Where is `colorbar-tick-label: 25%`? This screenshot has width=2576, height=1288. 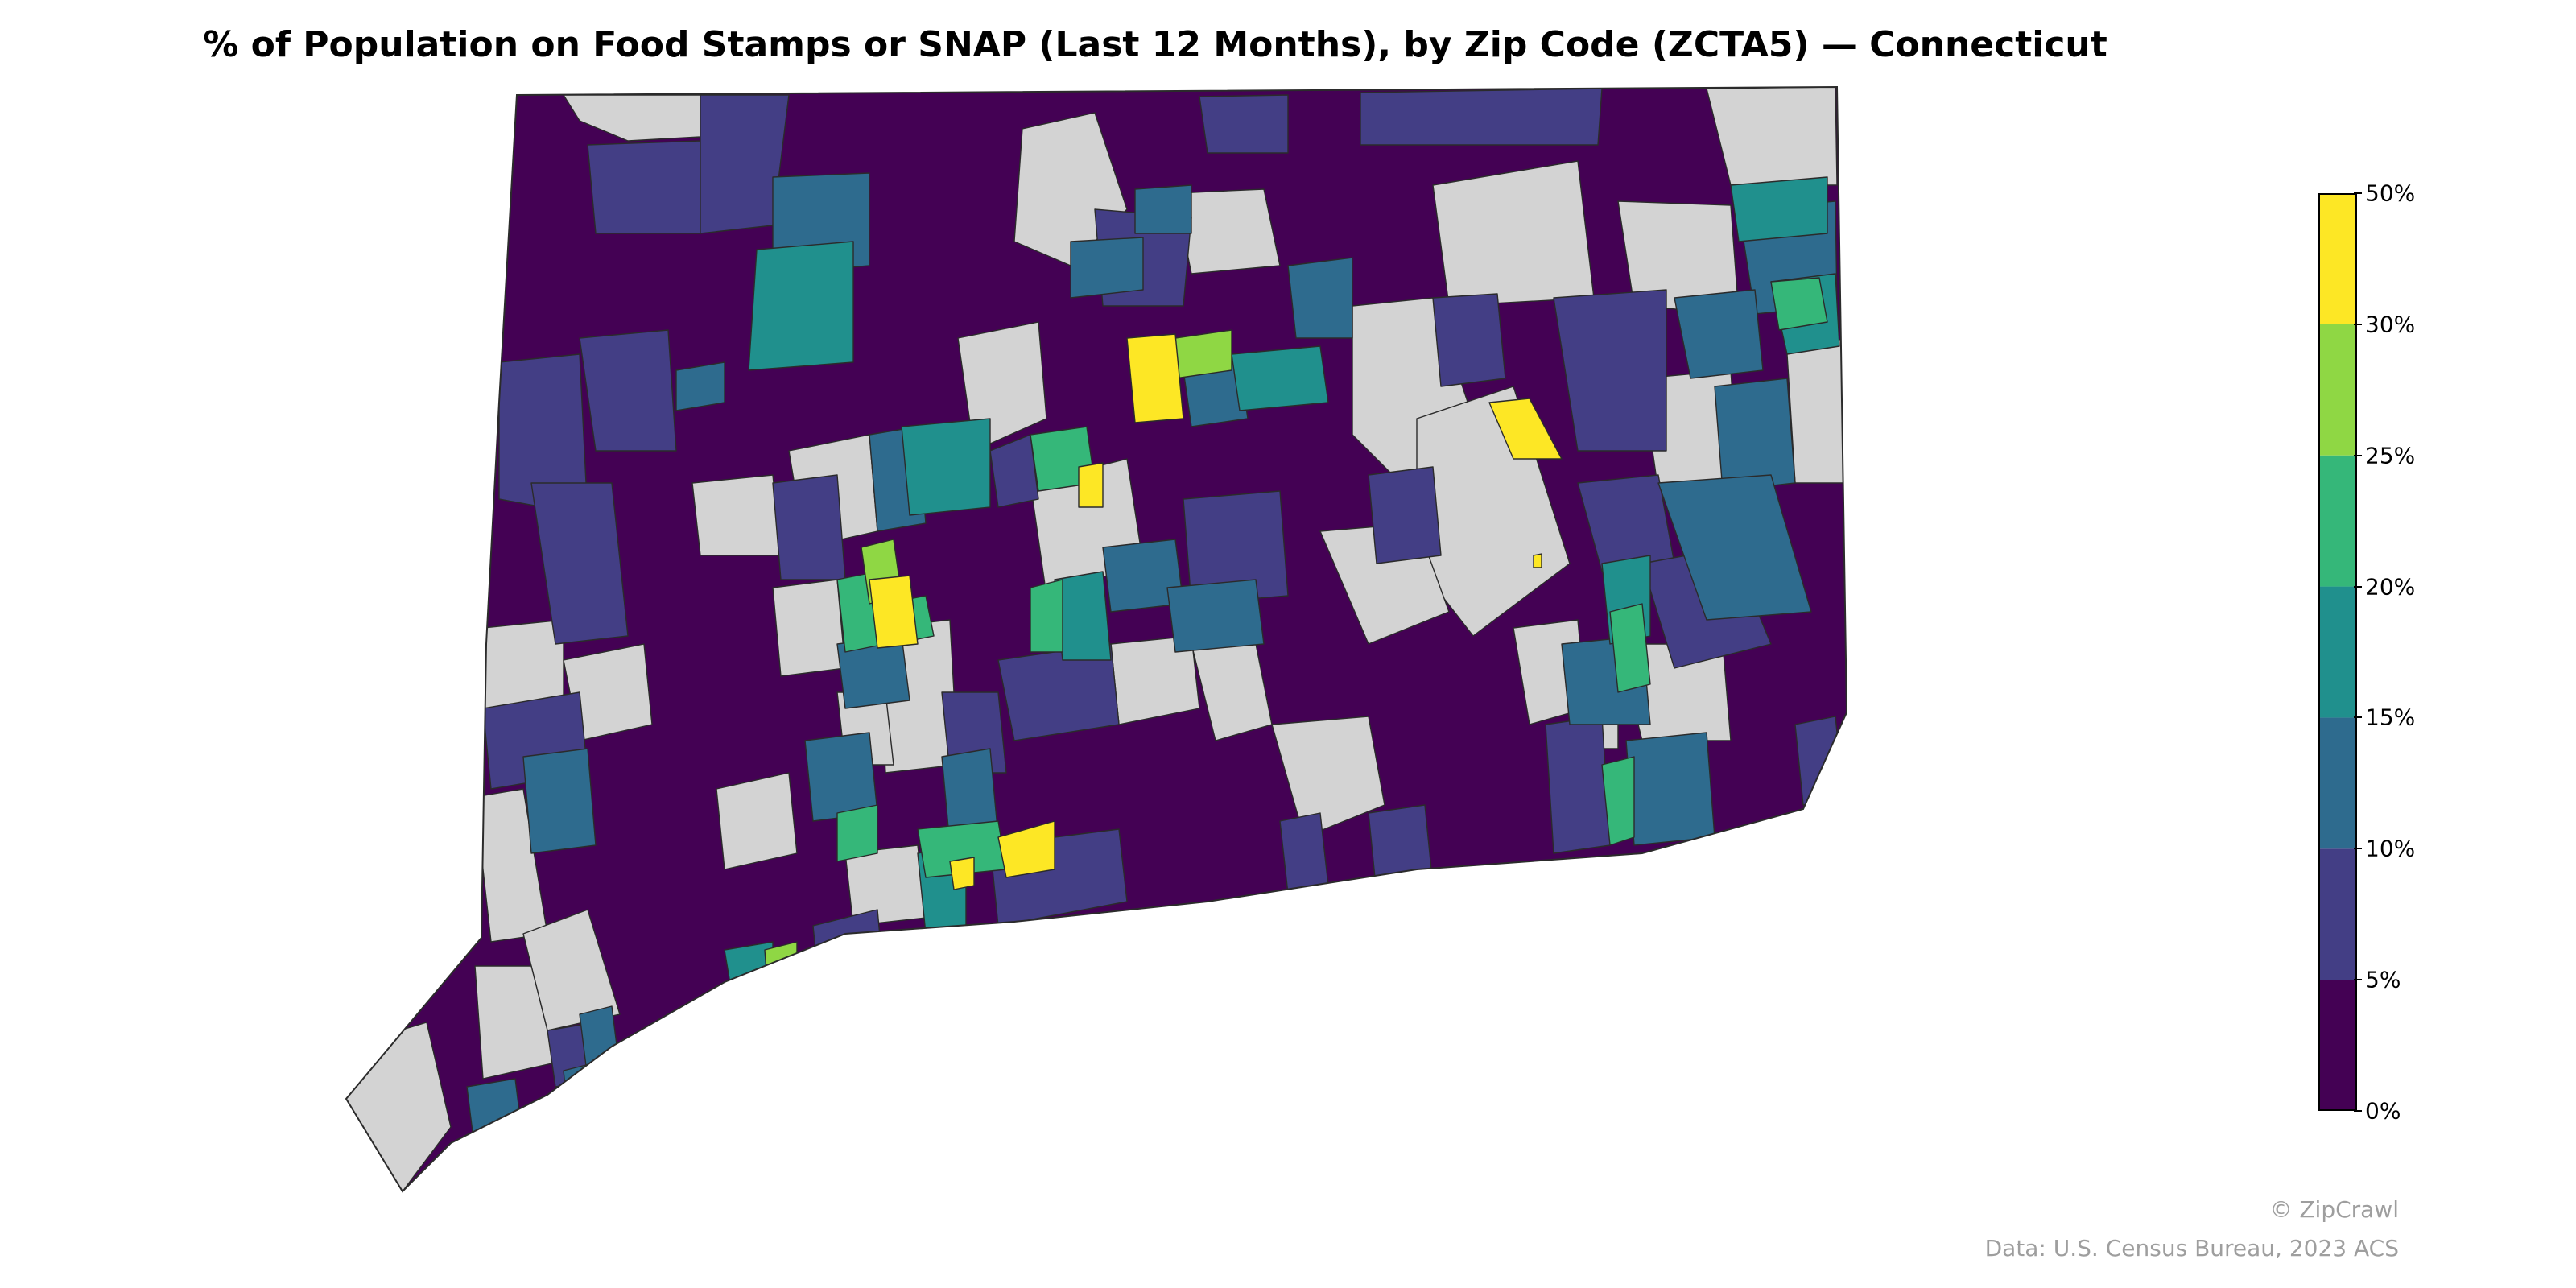 colorbar-tick-label: 25% is located at coordinates (2390, 455).